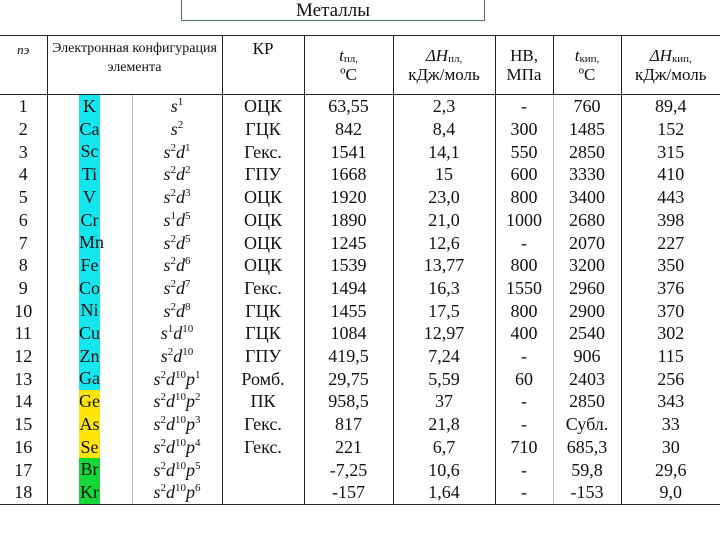 The width and height of the screenshot is (720, 540). What do you see at coordinates (348, 356) in the screenshot?
I see `melting-point: 419,5` at bounding box center [348, 356].